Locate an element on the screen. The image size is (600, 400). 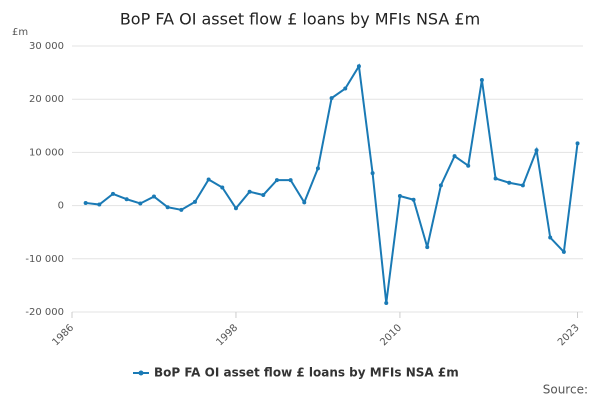
y-tick-label: 30 000 is located at coordinates (46, 46).